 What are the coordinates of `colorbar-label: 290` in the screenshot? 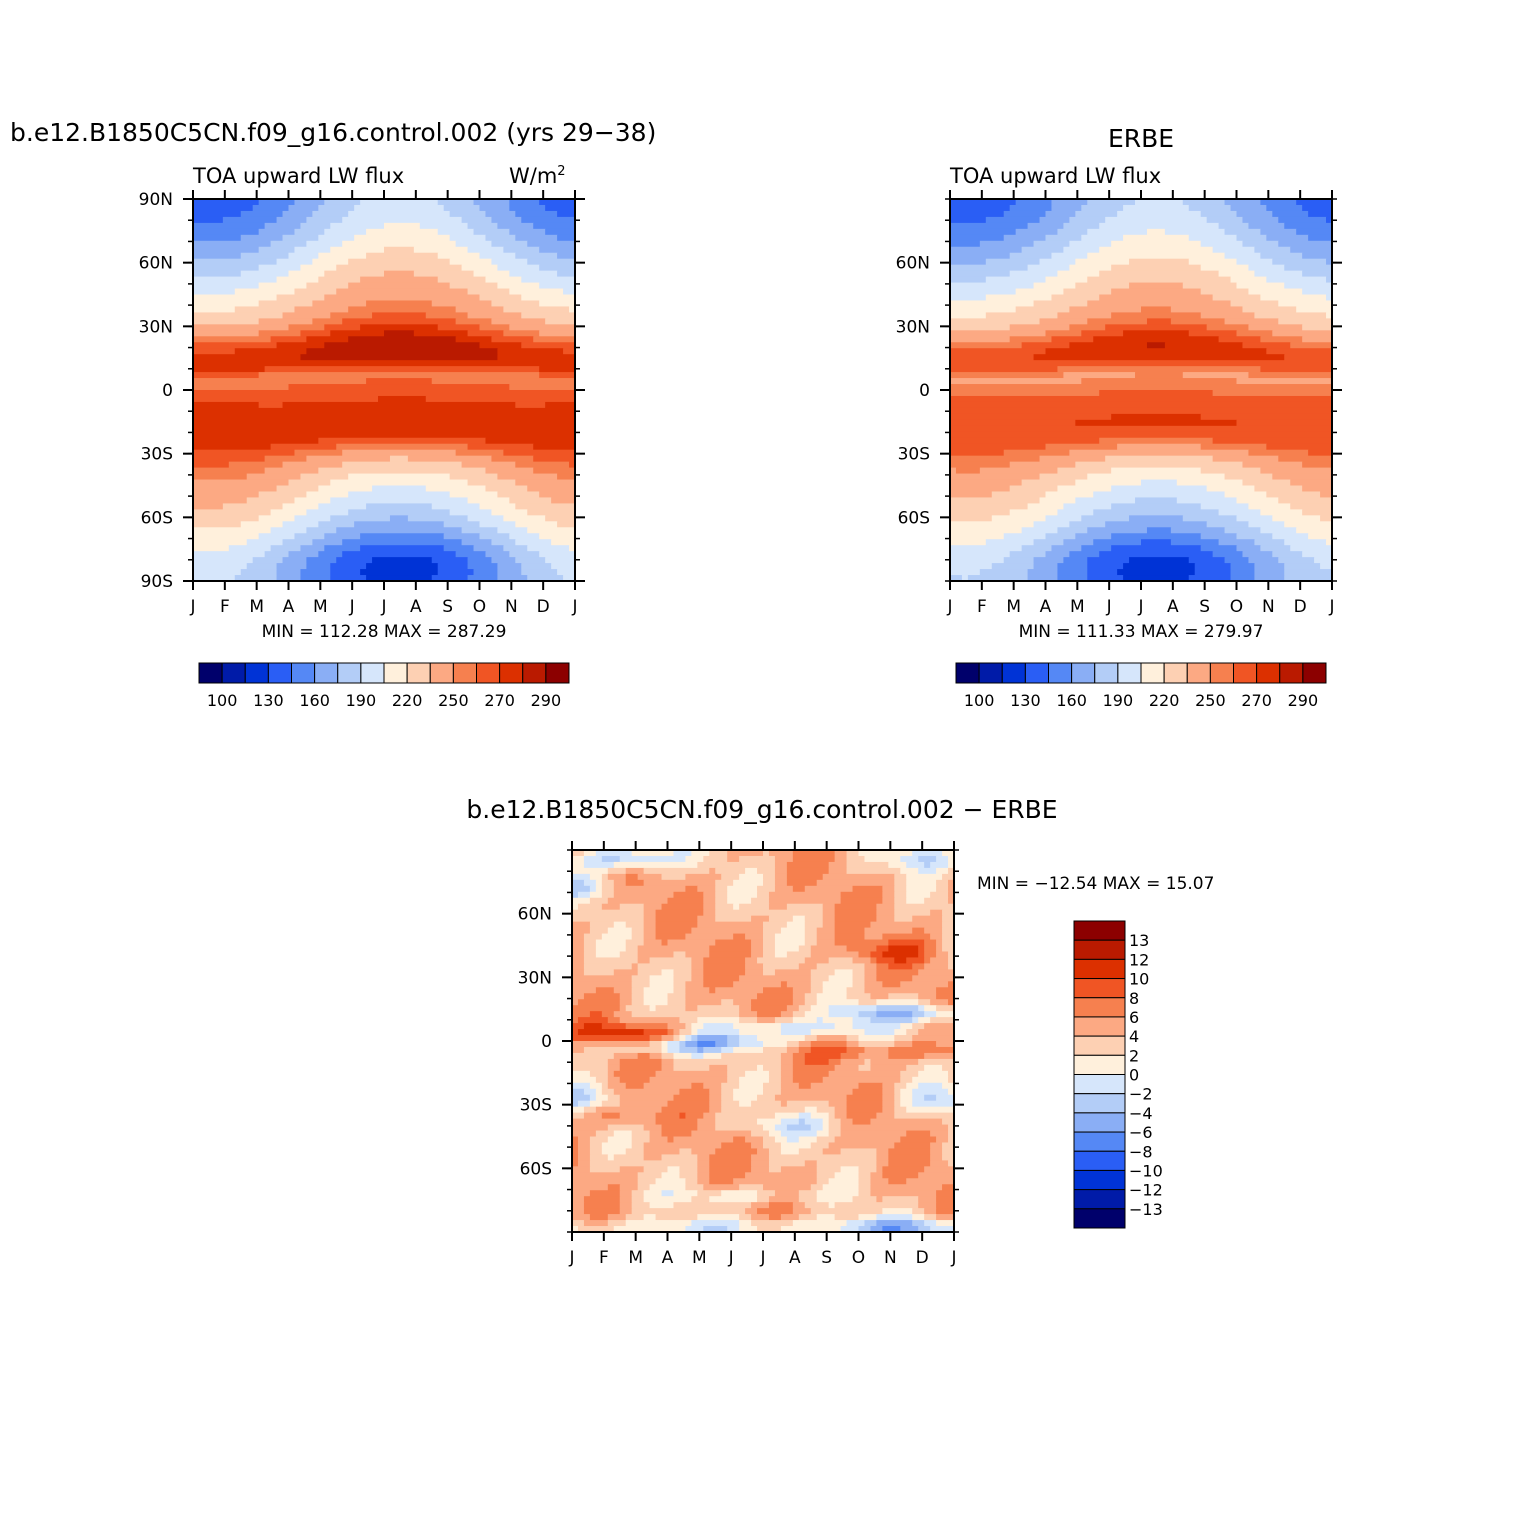 It's located at (546, 700).